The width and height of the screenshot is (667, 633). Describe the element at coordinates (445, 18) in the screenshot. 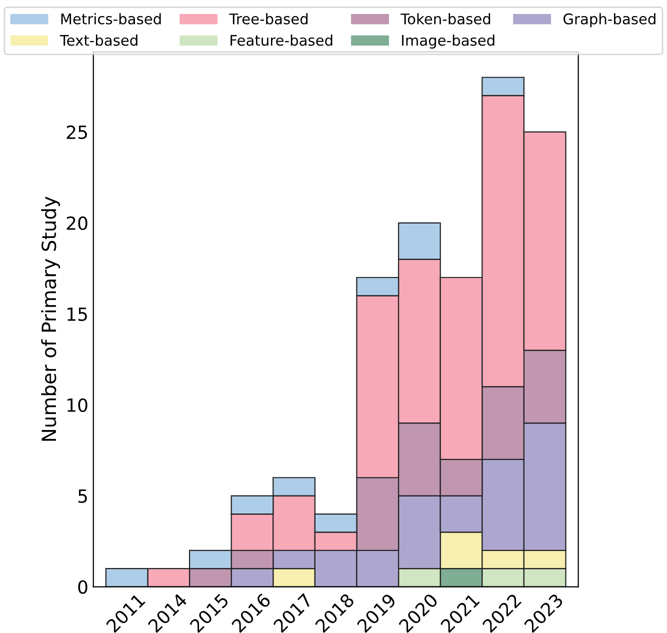

I see `legend-label: Token-based` at that location.